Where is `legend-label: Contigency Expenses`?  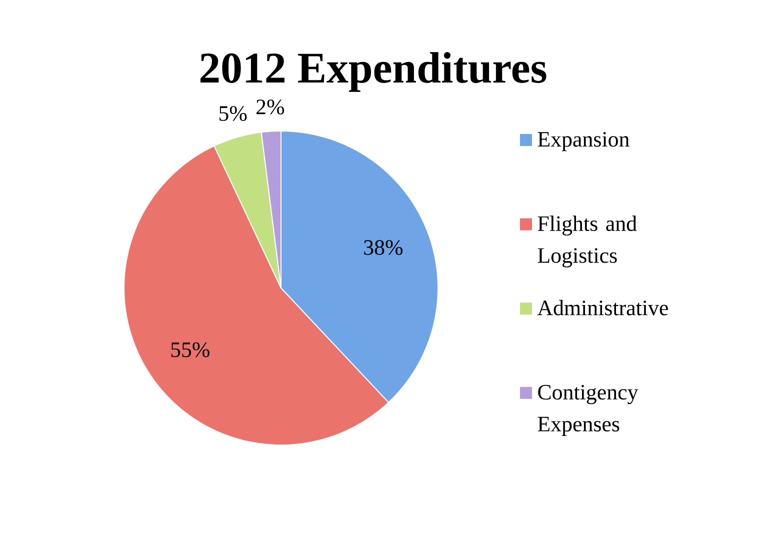
legend-label: Contigency Expenses is located at coordinates (588, 410).